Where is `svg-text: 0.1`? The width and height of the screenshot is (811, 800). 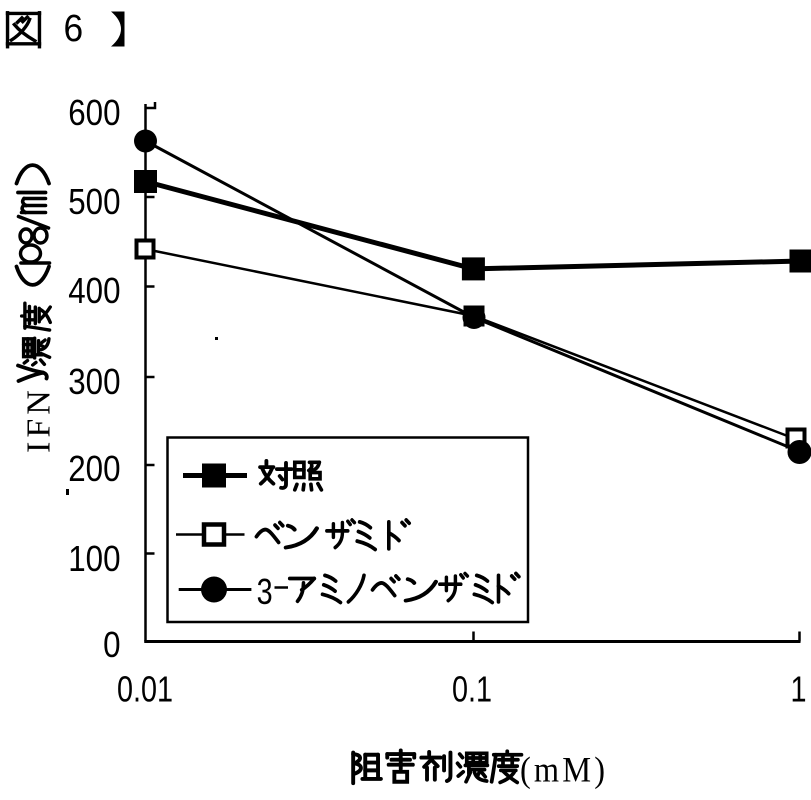 svg-text: 0.1 is located at coordinates (472, 688).